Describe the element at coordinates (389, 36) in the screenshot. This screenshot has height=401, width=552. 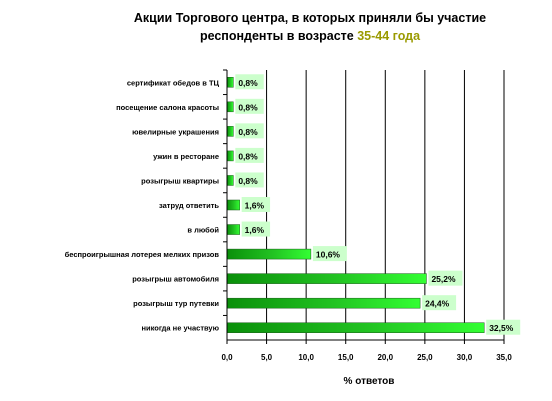
I see `chart-title-highlight: 35-44 года` at that location.